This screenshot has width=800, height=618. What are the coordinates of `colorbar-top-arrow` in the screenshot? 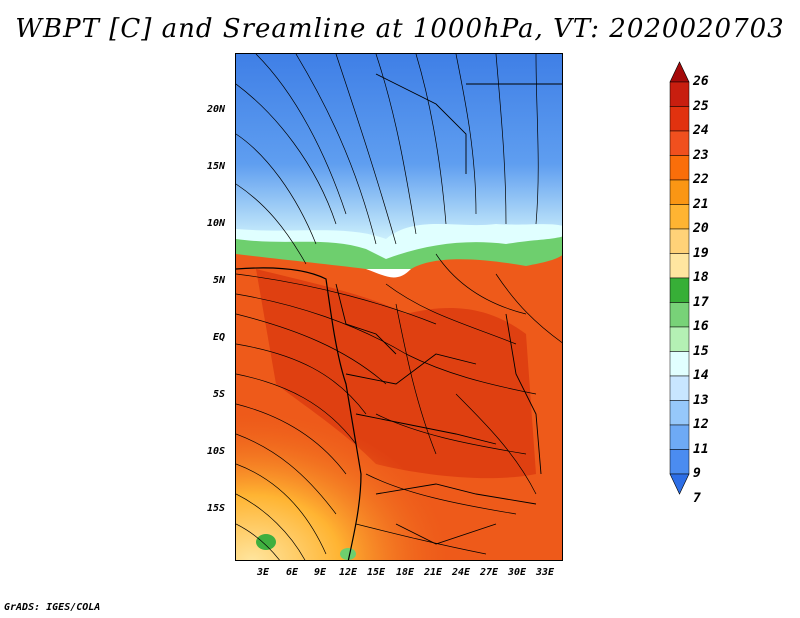 It's located at (679, 72).